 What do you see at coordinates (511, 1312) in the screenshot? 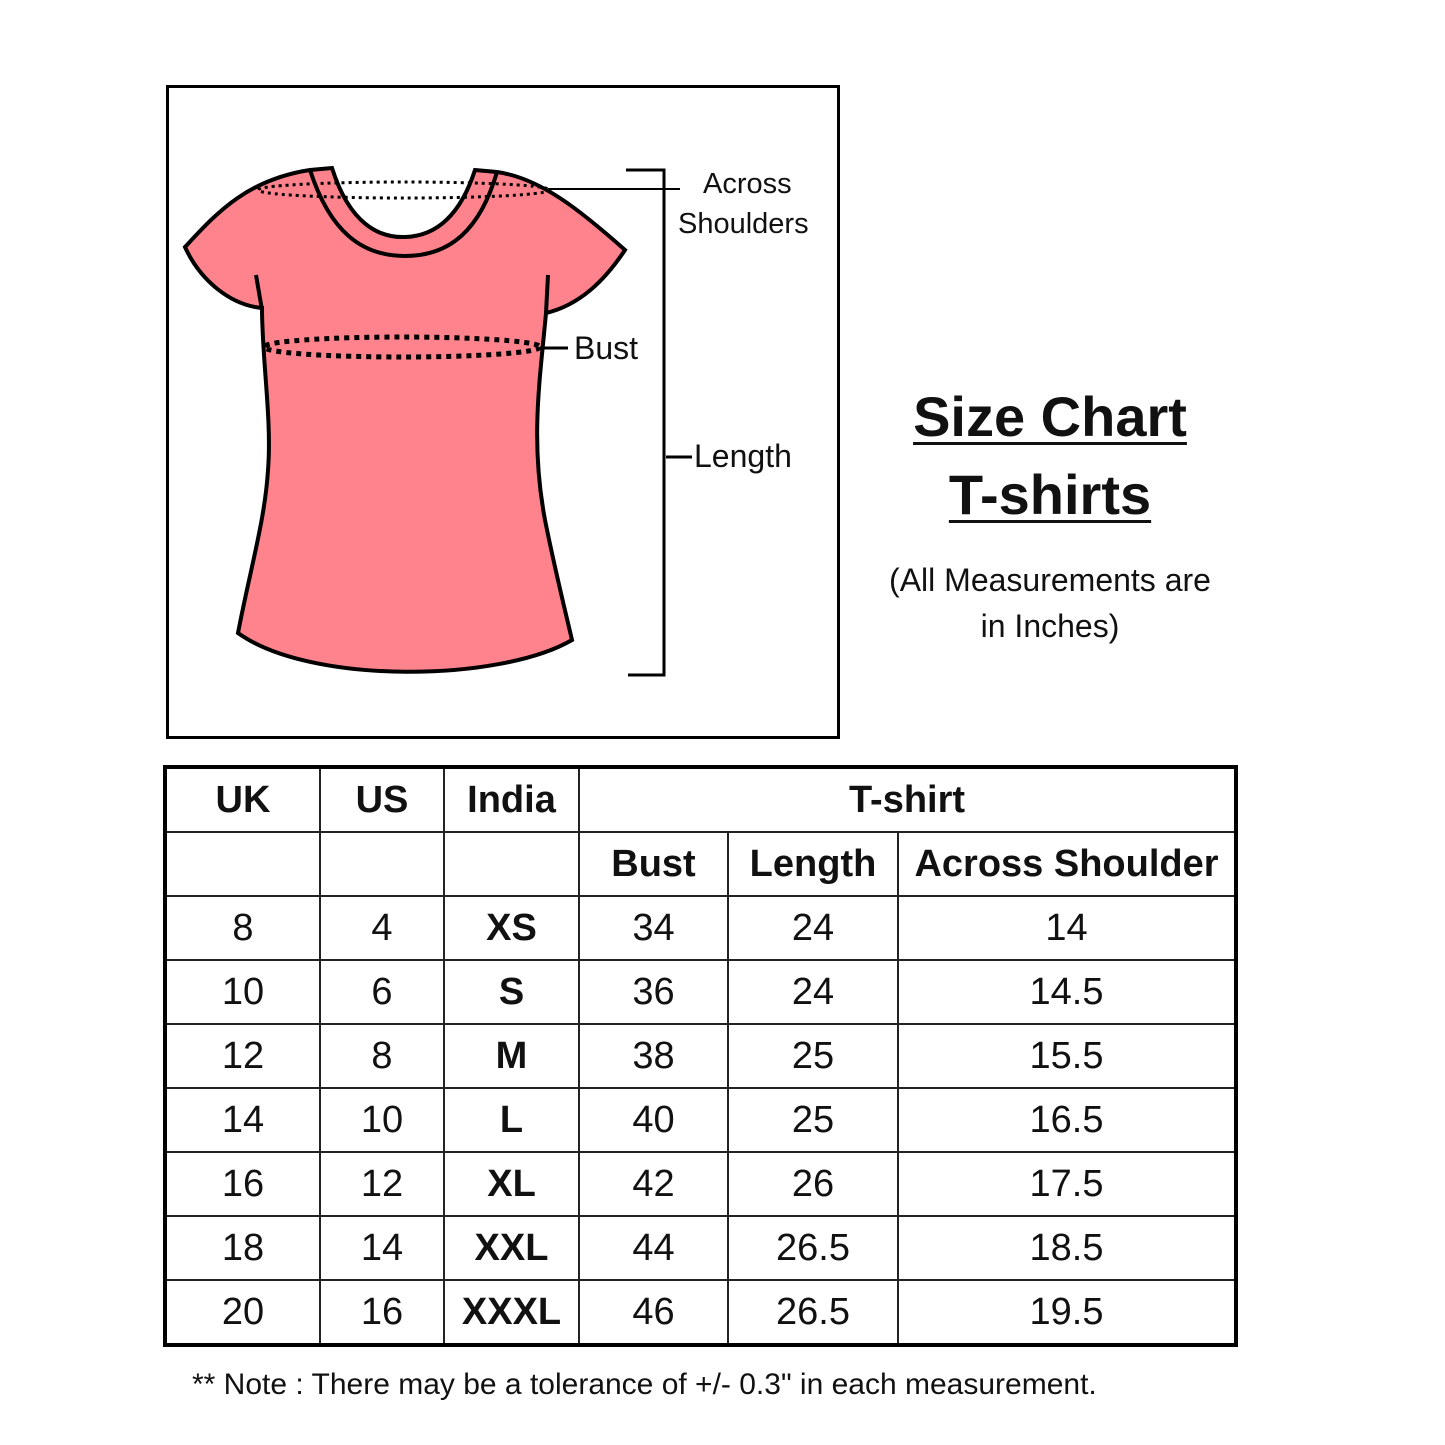
I see `cell-india: XXXL` at bounding box center [511, 1312].